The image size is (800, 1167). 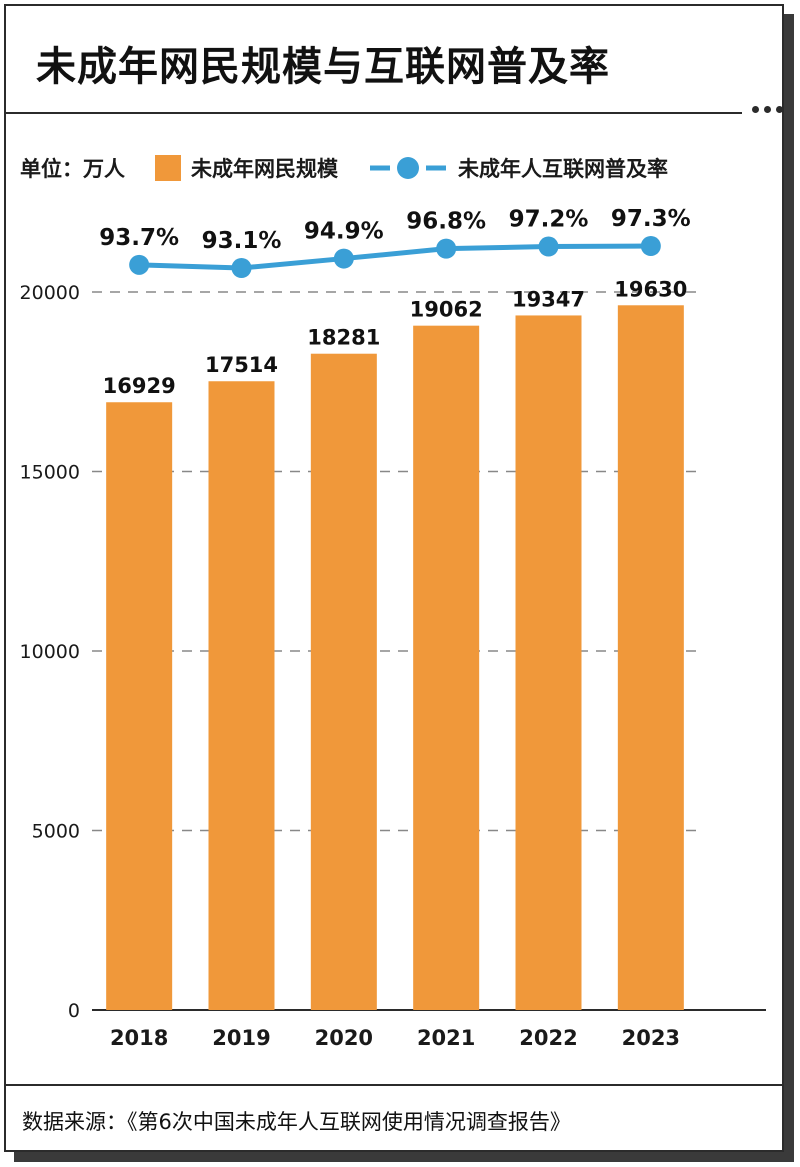 What do you see at coordinates (395, 257) in the screenshot?
I see `rate-line` at bounding box center [395, 257].